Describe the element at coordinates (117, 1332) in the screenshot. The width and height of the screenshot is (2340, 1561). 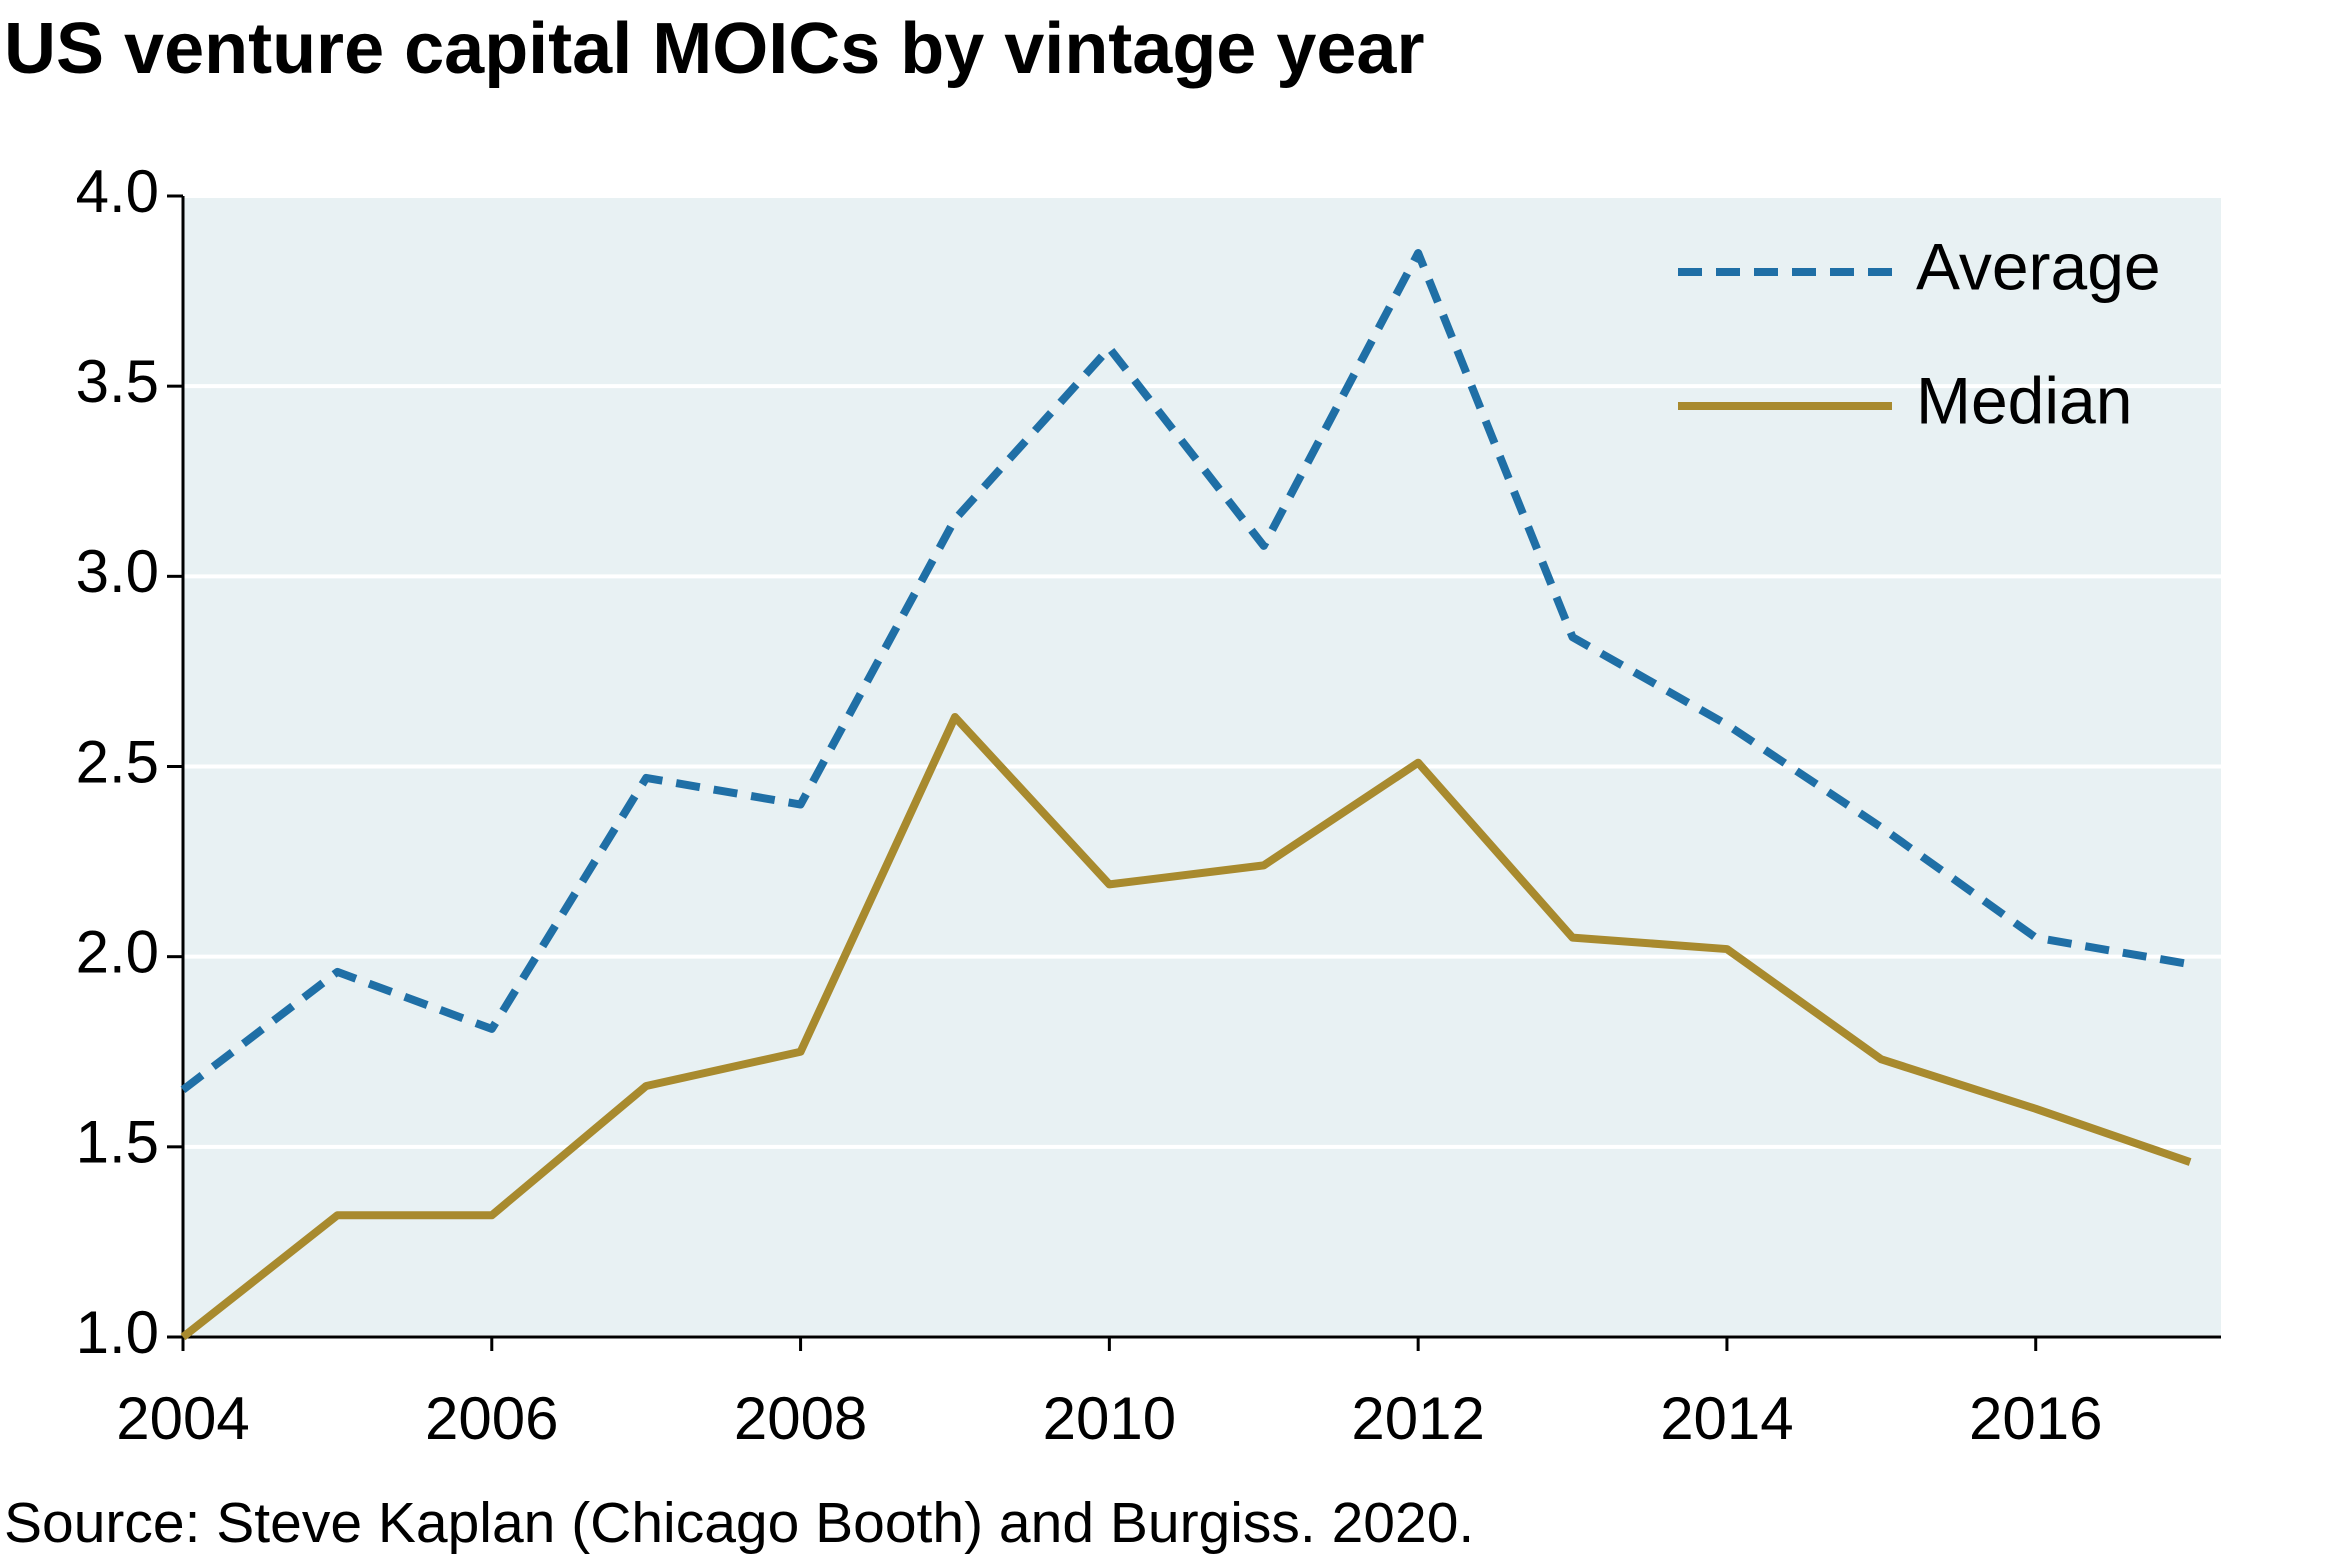
I see `y-tick-label: 1.0` at that location.